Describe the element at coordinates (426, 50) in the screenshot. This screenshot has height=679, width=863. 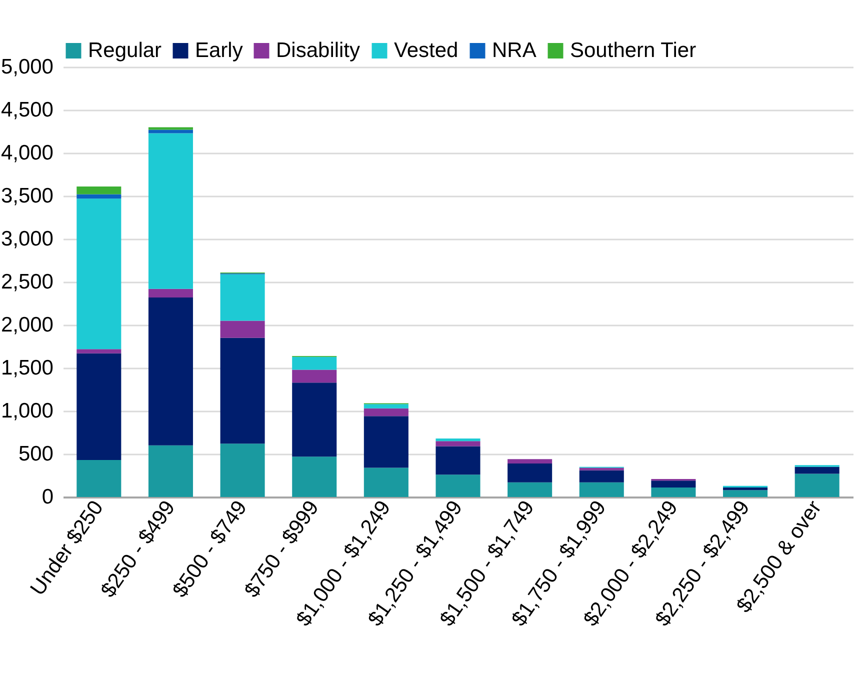
I see `legend-label: Vested` at that location.